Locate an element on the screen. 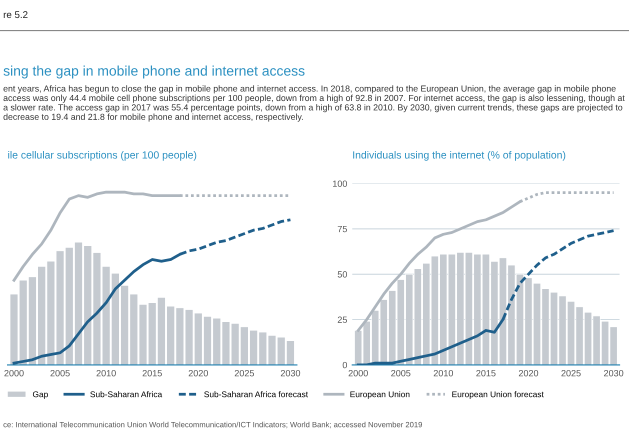 The height and width of the screenshot is (437, 629). y-tick-label: 100 is located at coordinates (340, 183).